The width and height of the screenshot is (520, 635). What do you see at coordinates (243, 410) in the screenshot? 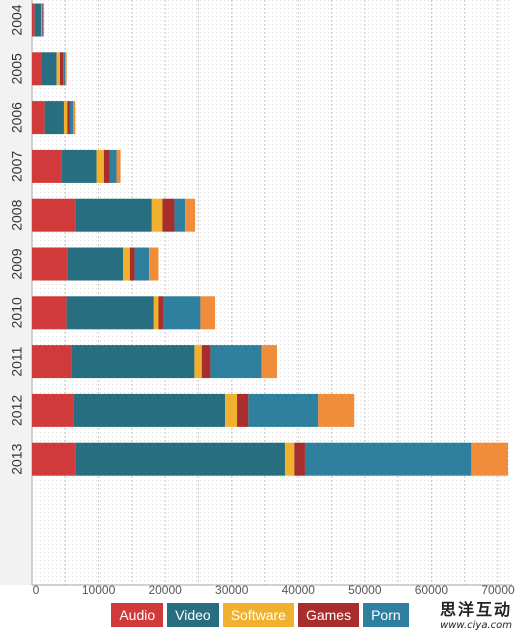
I see `bar-2012-games` at bounding box center [243, 410].